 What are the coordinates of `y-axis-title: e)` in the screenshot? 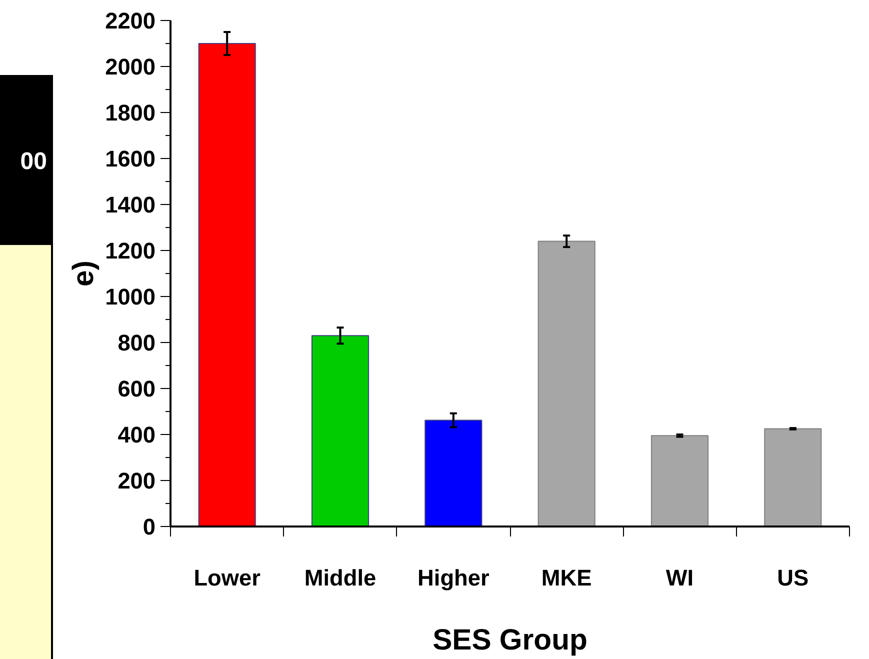 It's located at (83, 273).